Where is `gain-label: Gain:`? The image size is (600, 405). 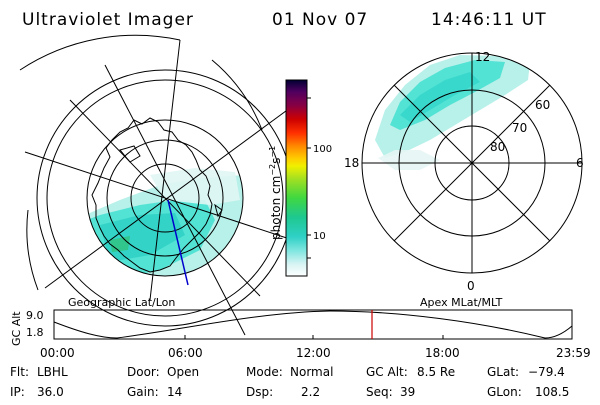 gain-label: Gain: is located at coordinates (143, 392).